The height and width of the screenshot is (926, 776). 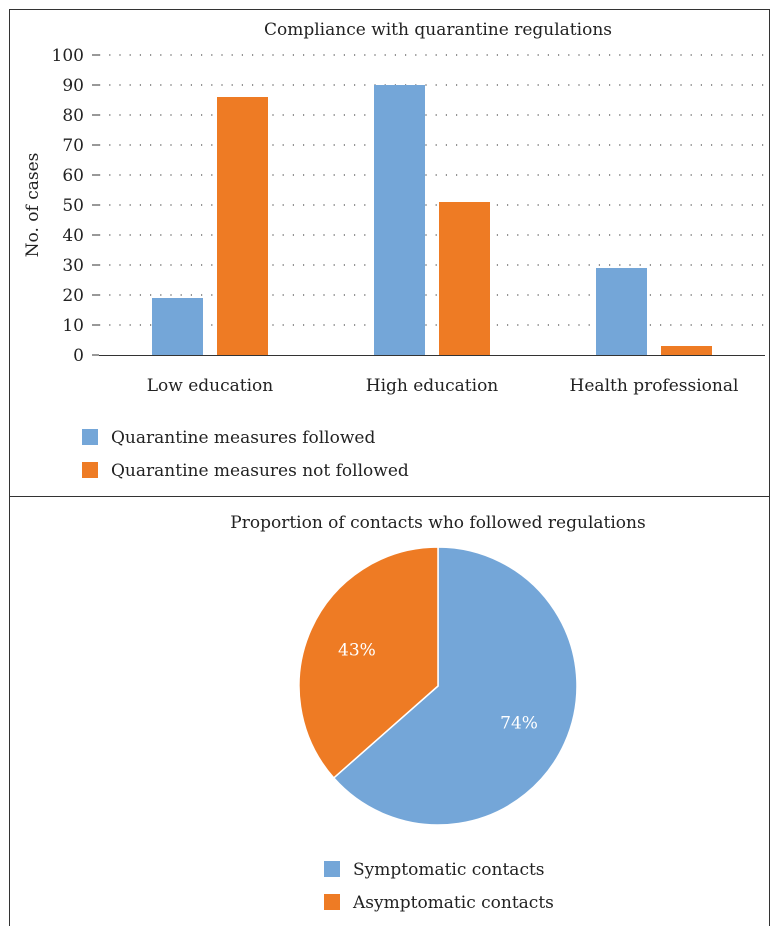 I want to click on pie-slice-label: 43%, so click(x=357, y=650).